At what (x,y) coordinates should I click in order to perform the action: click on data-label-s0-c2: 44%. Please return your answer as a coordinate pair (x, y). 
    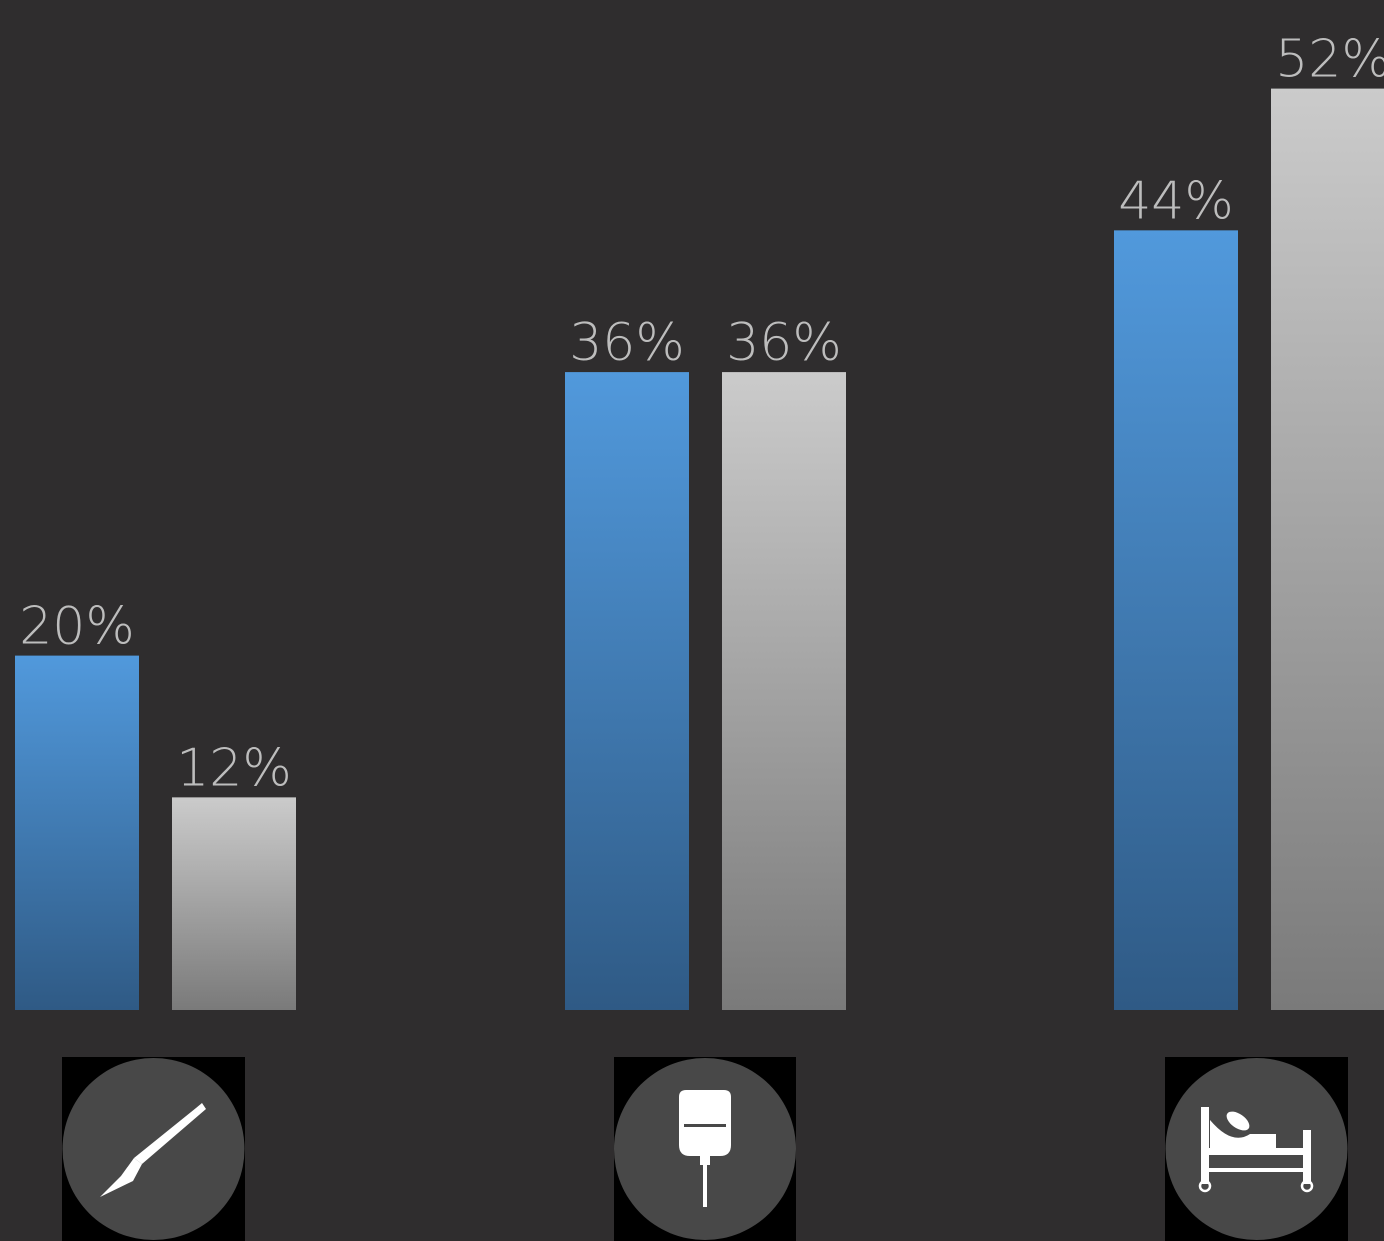
    Looking at the image, I should click on (1176, 201).